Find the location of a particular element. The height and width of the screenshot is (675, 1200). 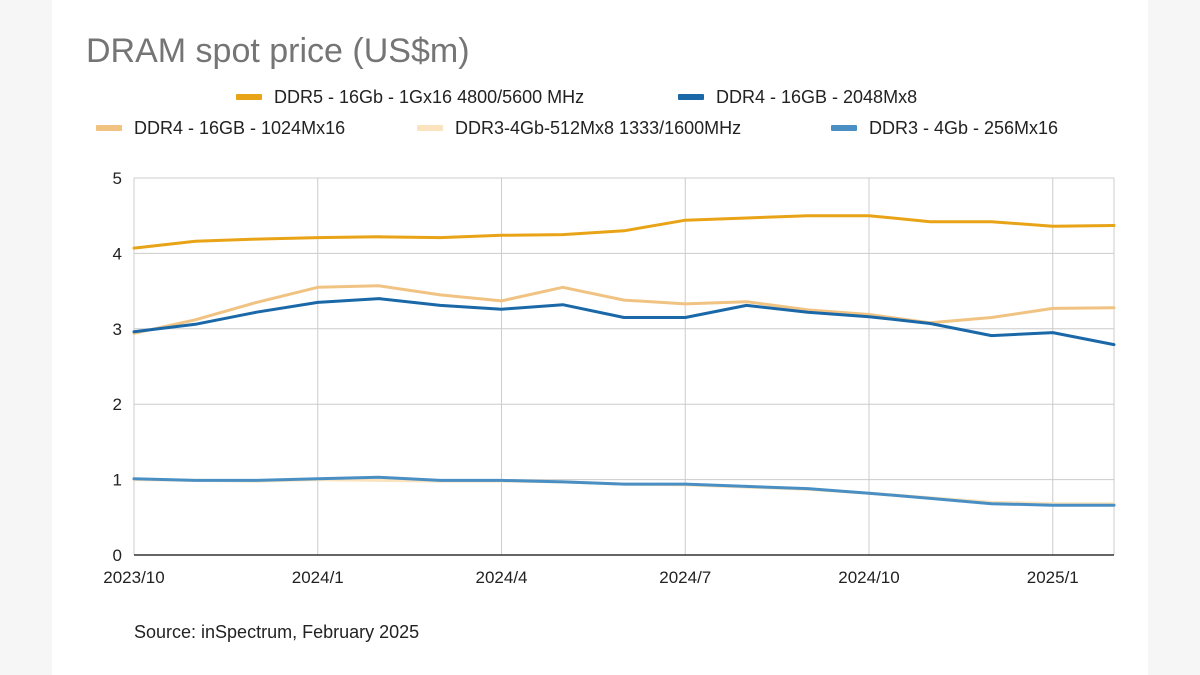

x-tick-label: 2024/7 is located at coordinates (685, 577).